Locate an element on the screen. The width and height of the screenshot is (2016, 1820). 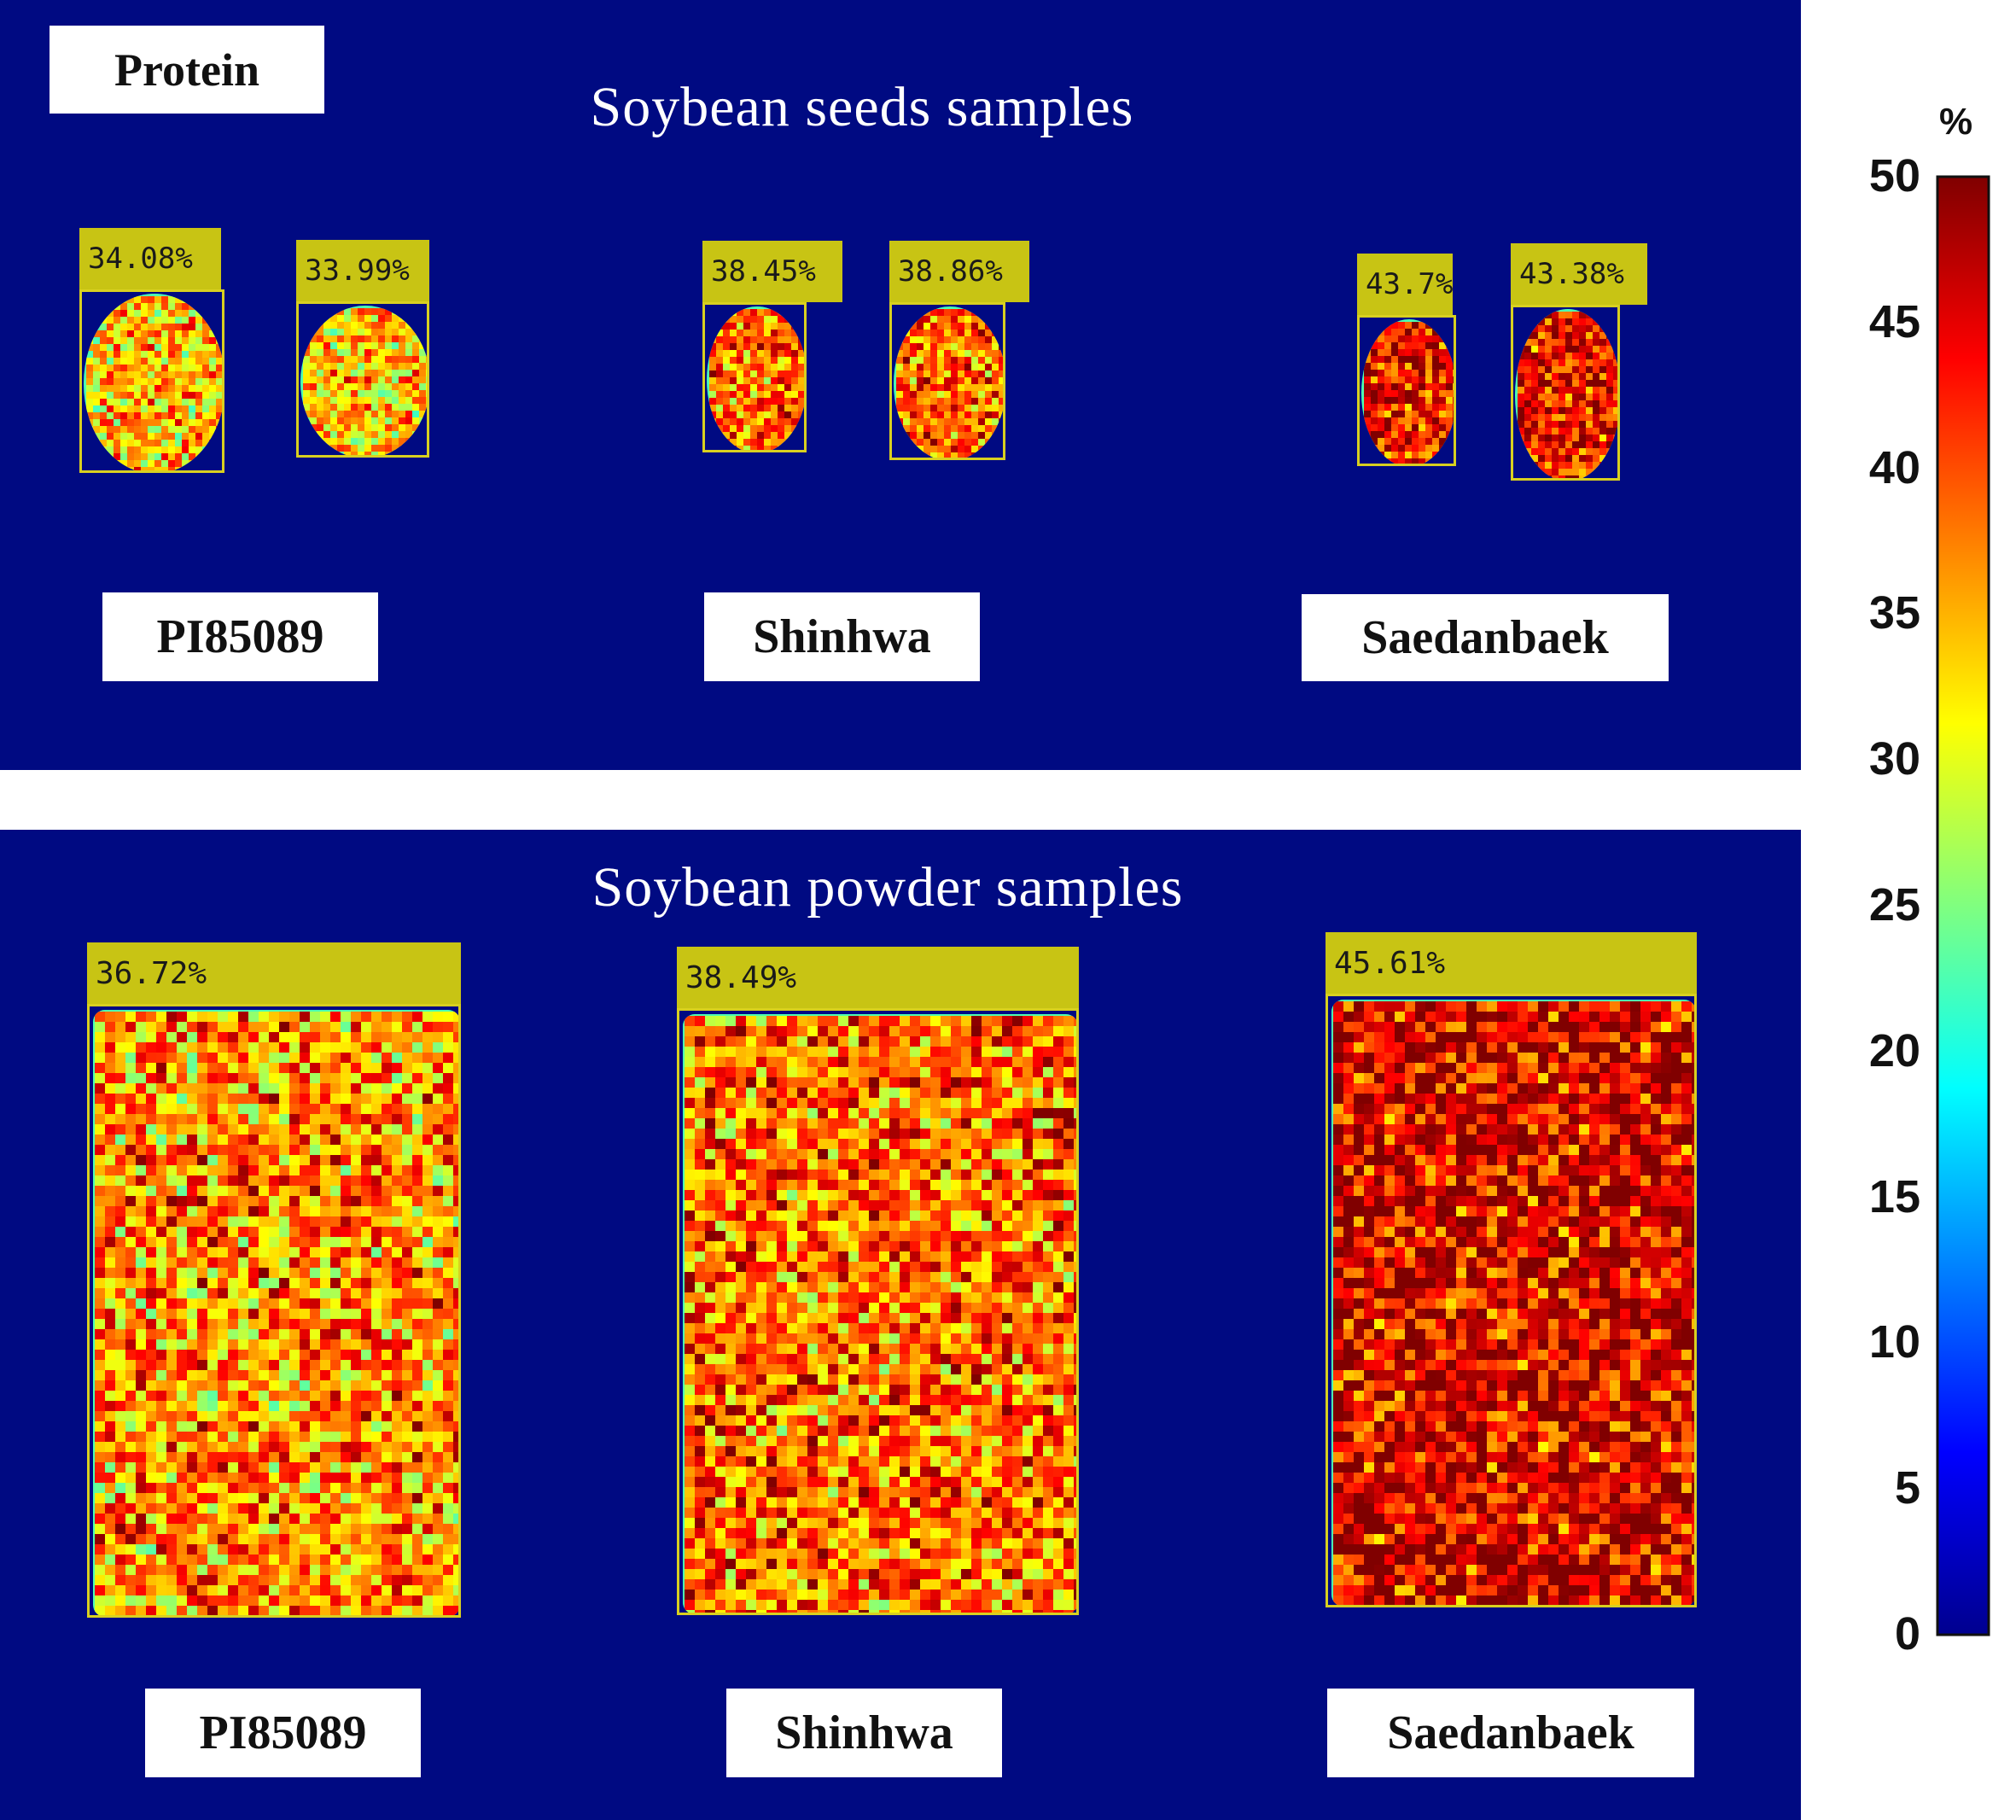
protein-value-tag: 36.72% is located at coordinates (274, 973).